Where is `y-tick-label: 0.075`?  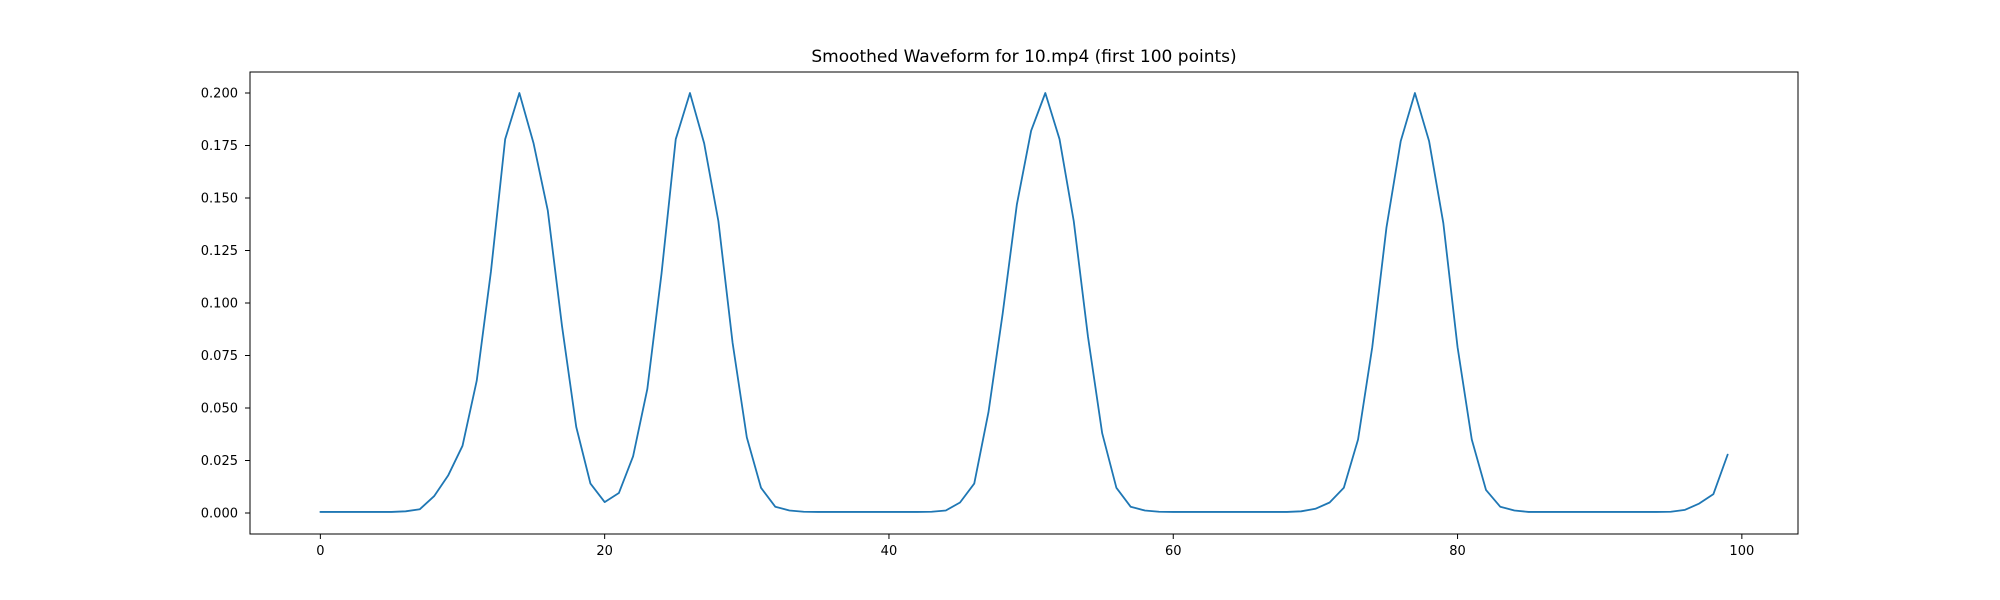
y-tick-label: 0.075 is located at coordinates (219, 356).